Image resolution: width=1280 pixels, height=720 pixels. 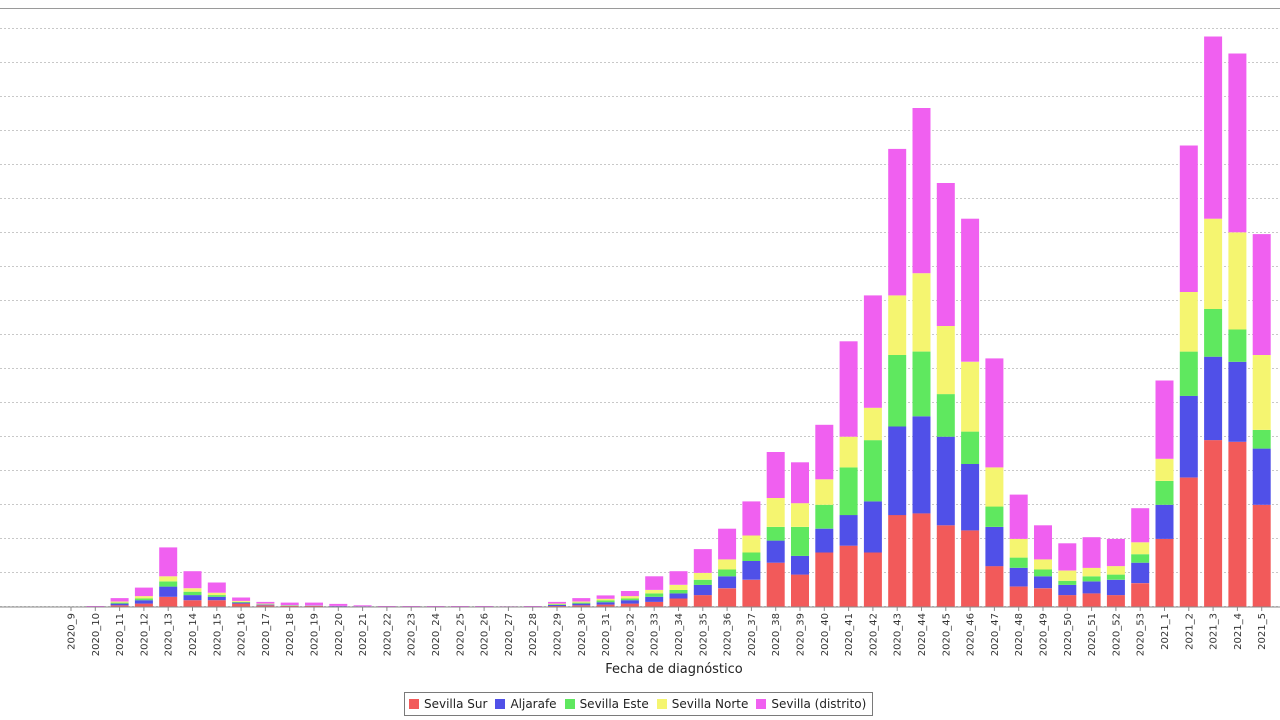 What do you see at coordinates (290, 634) in the screenshot?
I see `x-tick-label: 2020_18` at bounding box center [290, 634].